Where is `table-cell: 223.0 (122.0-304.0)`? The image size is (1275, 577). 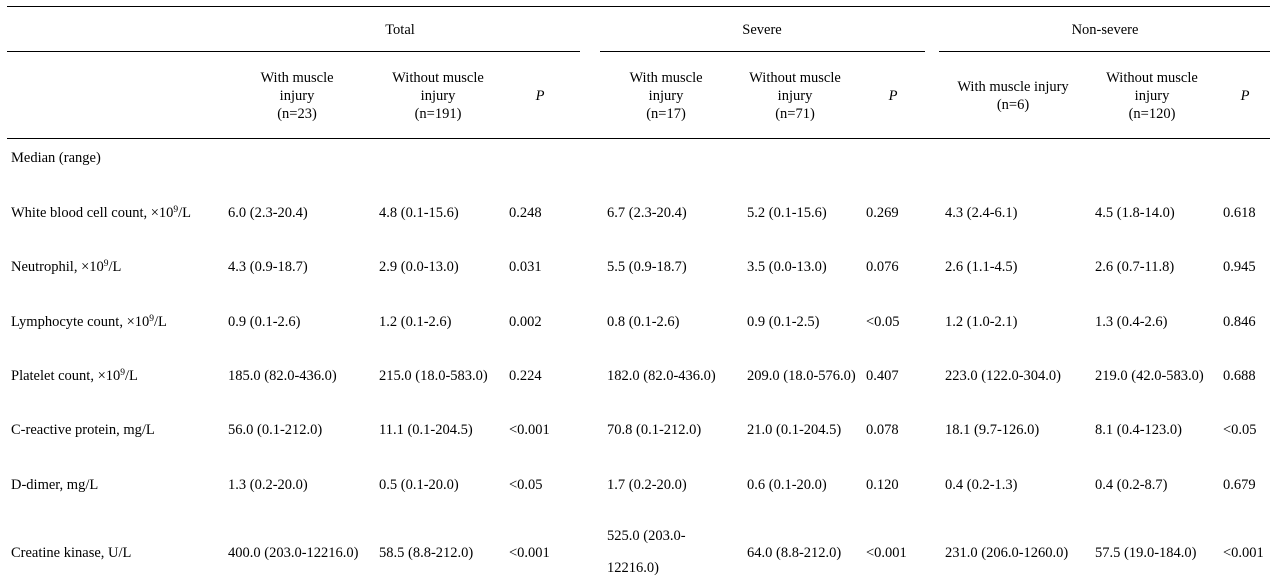
table-cell: 223.0 (122.0-304.0) is located at coordinates (1003, 376).